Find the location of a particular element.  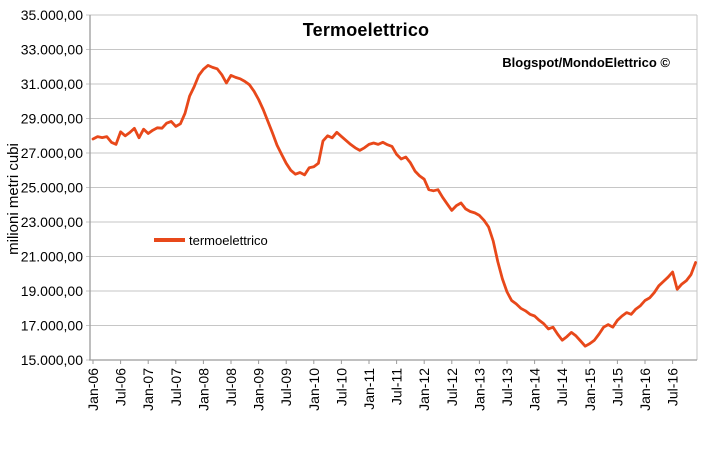

x-tick-label: Jul-12 is located at coordinates (452, 387).